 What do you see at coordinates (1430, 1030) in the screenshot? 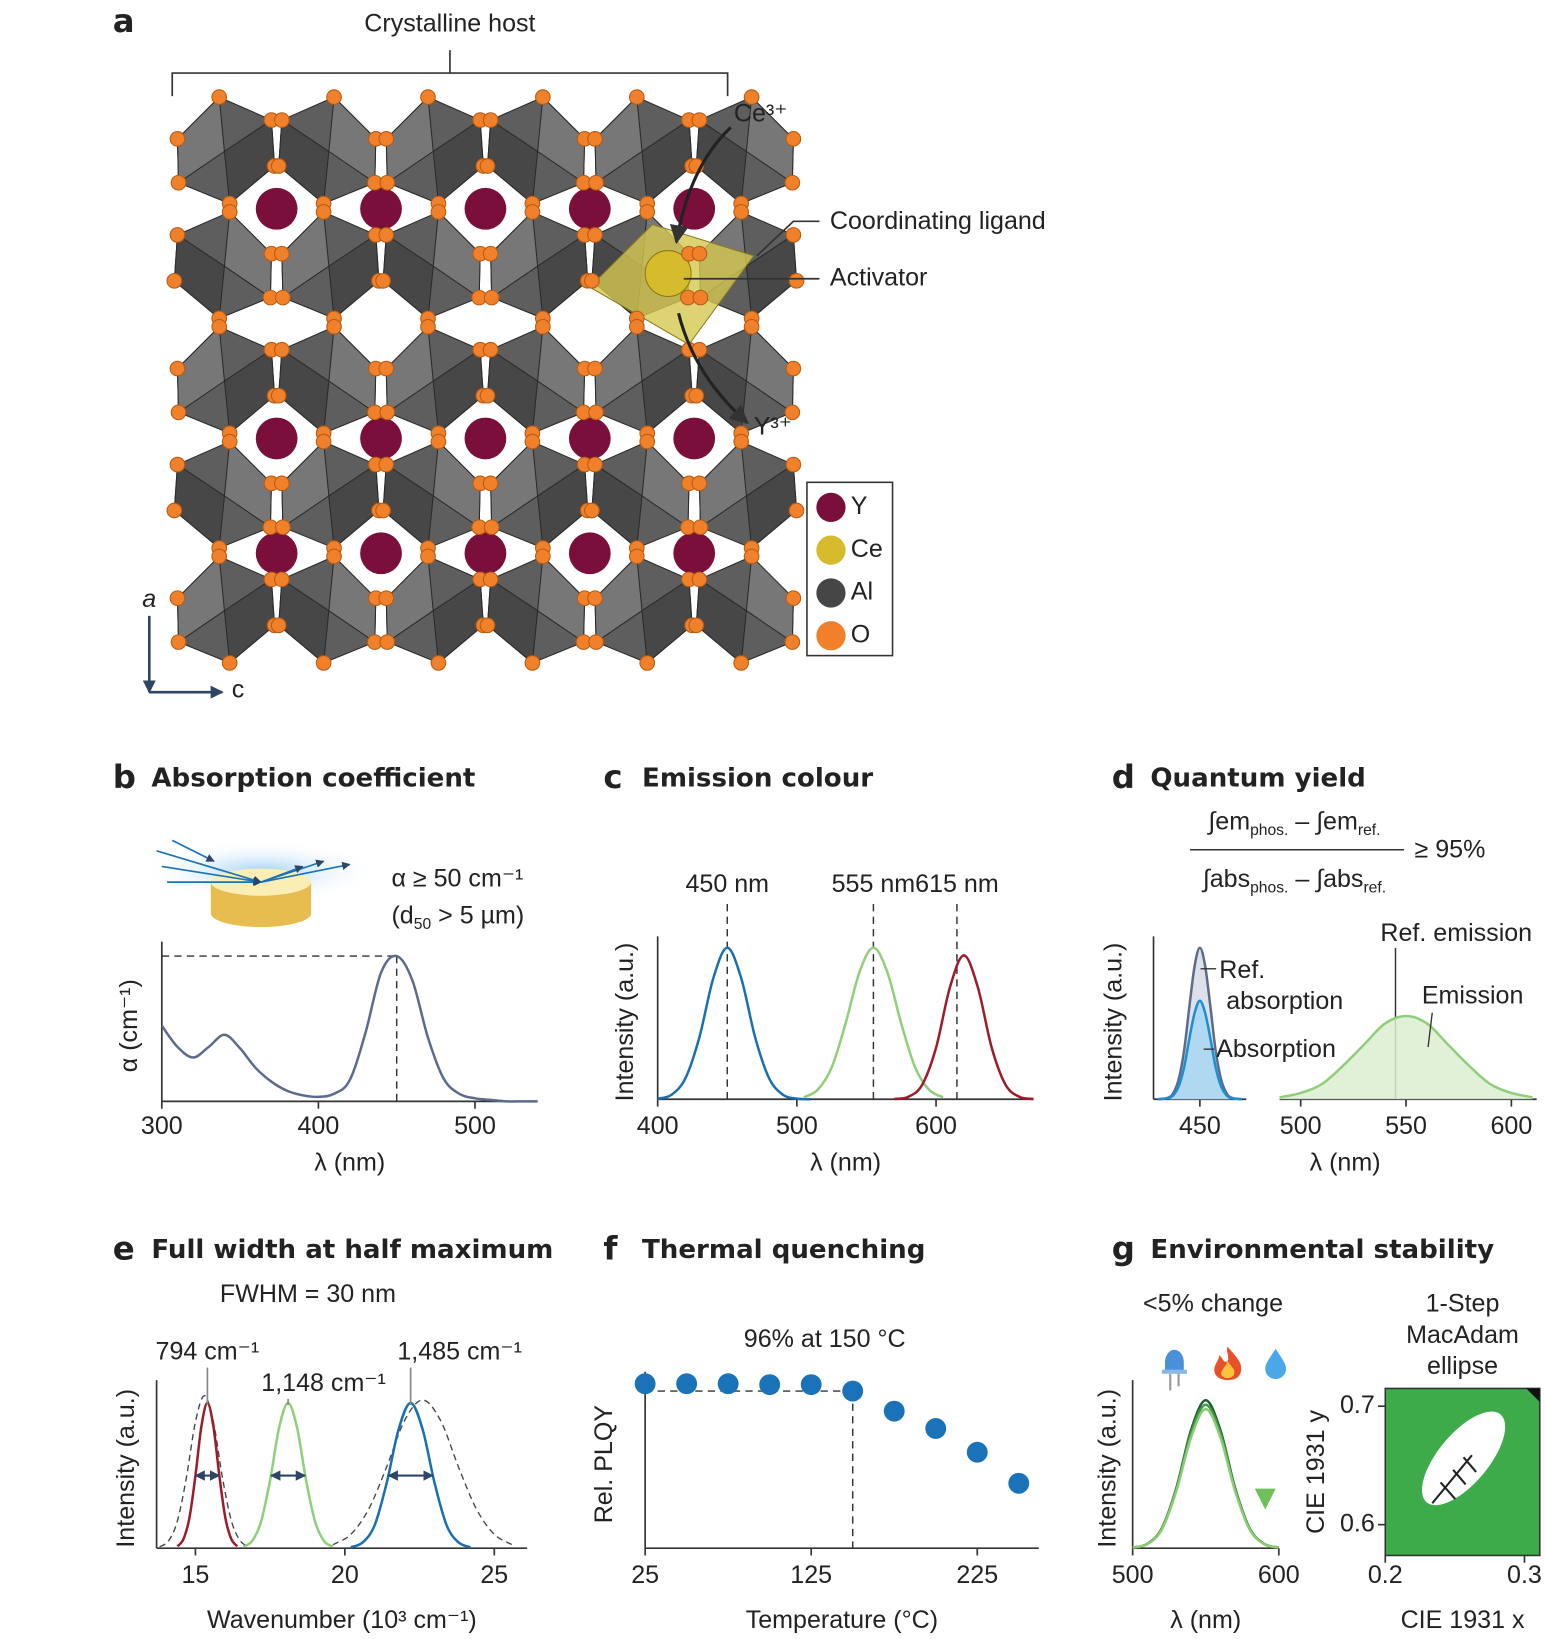
I see `label-leader` at bounding box center [1430, 1030].